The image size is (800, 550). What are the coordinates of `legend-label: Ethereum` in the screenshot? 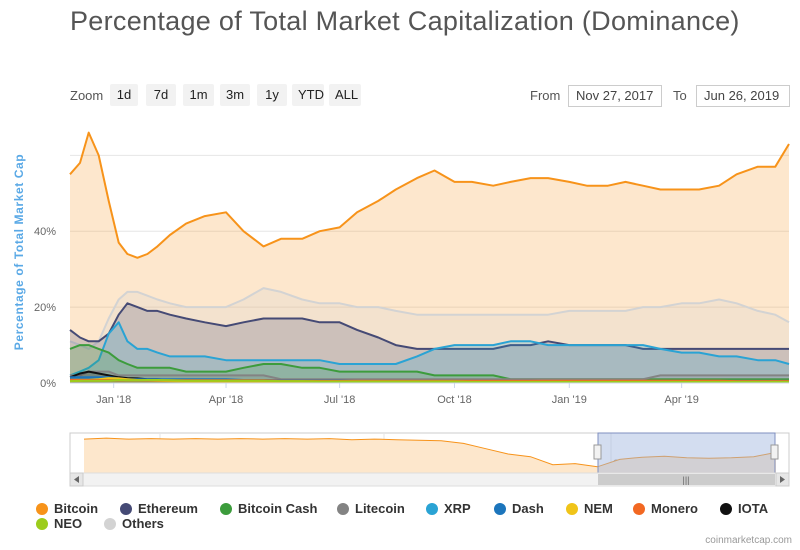 It's located at (168, 508).